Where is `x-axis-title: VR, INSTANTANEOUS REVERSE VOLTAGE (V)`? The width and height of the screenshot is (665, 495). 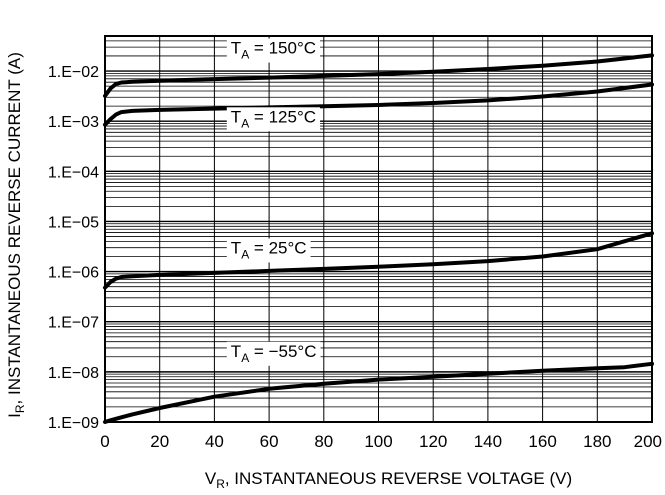 x-axis-title: VR, INSTANTANEOUS REVERSE VOLTAGE (V) is located at coordinates (388, 480).